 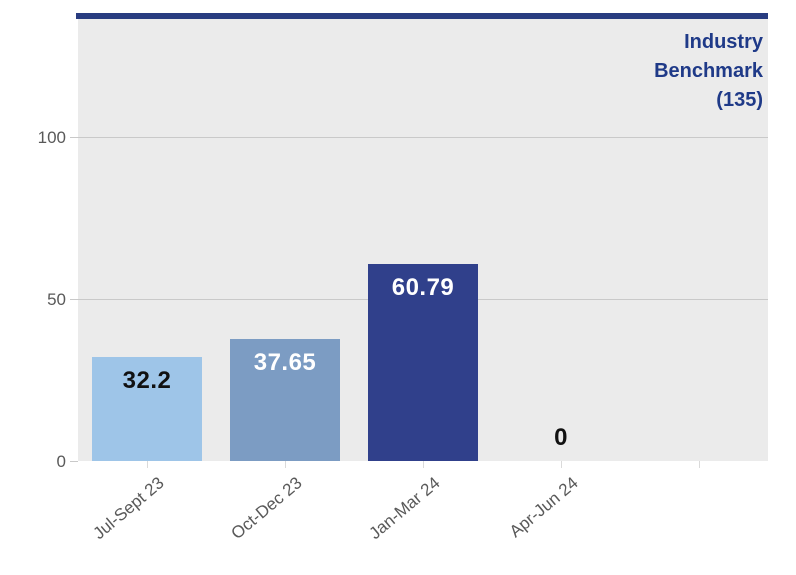 What do you see at coordinates (61, 461) in the screenshot?
I see `y-axis-label-0: 0` at bounding box center [61, 461].